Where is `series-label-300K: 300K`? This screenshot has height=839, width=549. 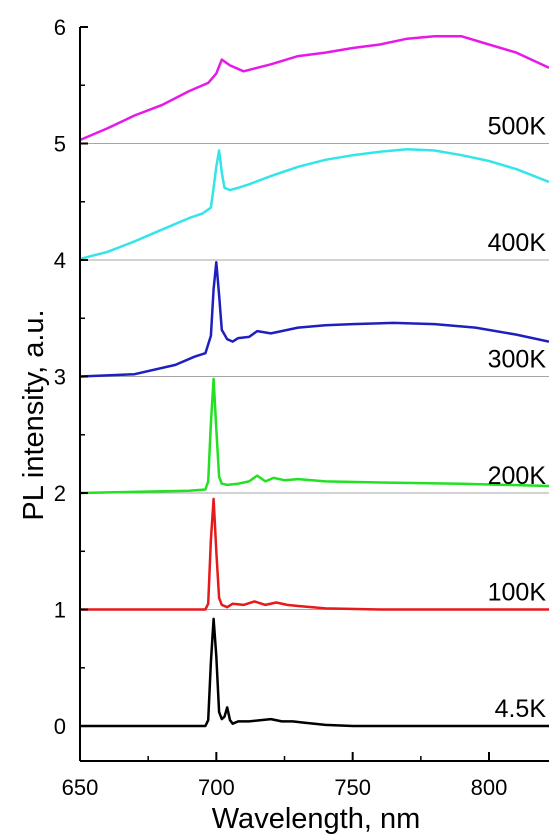
series-label-300K: 300K is located at coordinates (517, 360).